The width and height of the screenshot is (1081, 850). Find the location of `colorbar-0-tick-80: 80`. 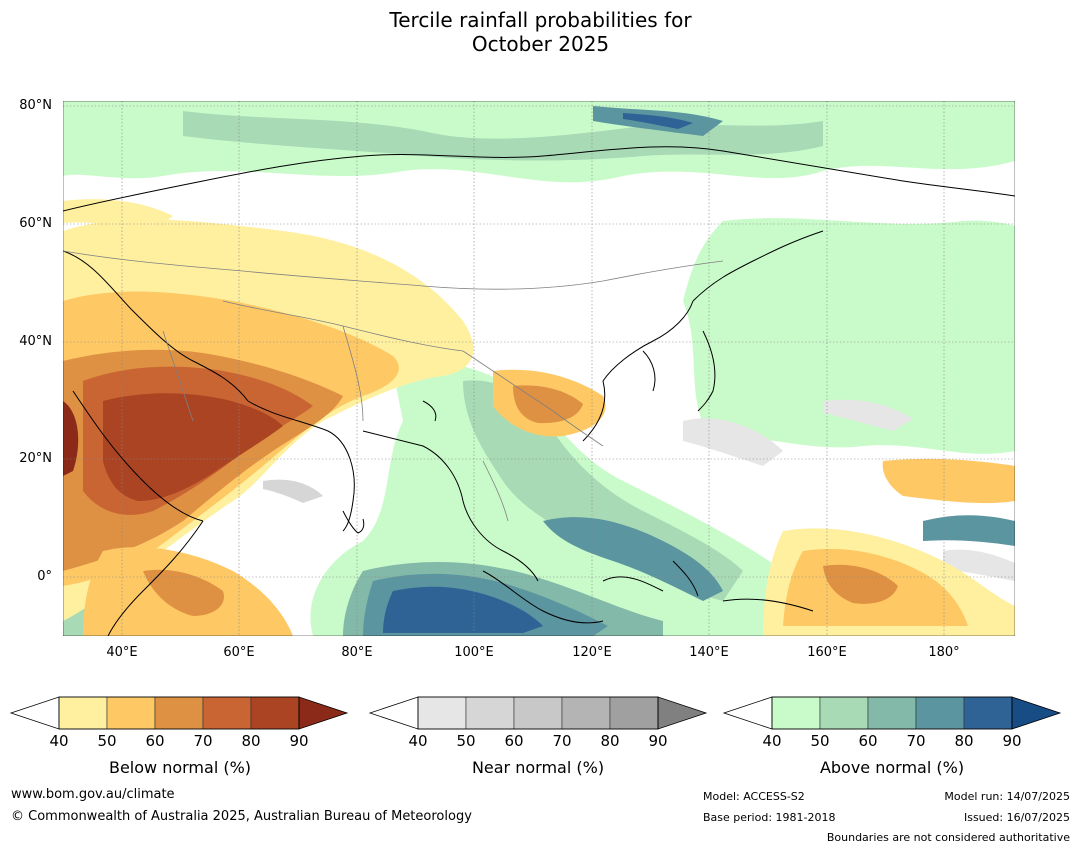

colorbar-0-tick-80: 80 is located at coordinates (251, 741).